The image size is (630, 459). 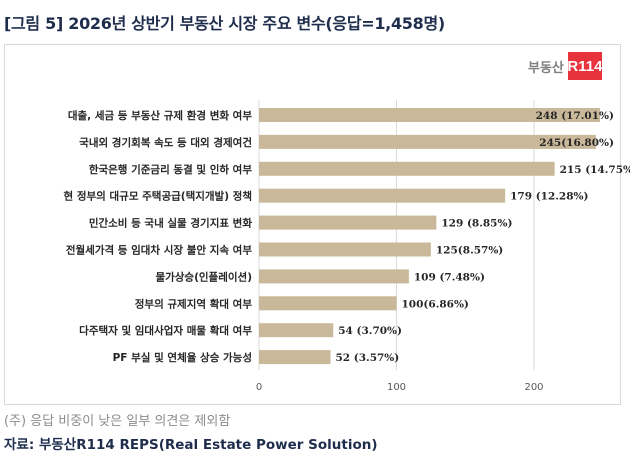 What do you see at coordinates (160, 115) in the screenshot?
I see `category-label: 대출, 세금 등 부동산 규제 환경 변화 여부` at bounding box center [160, 115].